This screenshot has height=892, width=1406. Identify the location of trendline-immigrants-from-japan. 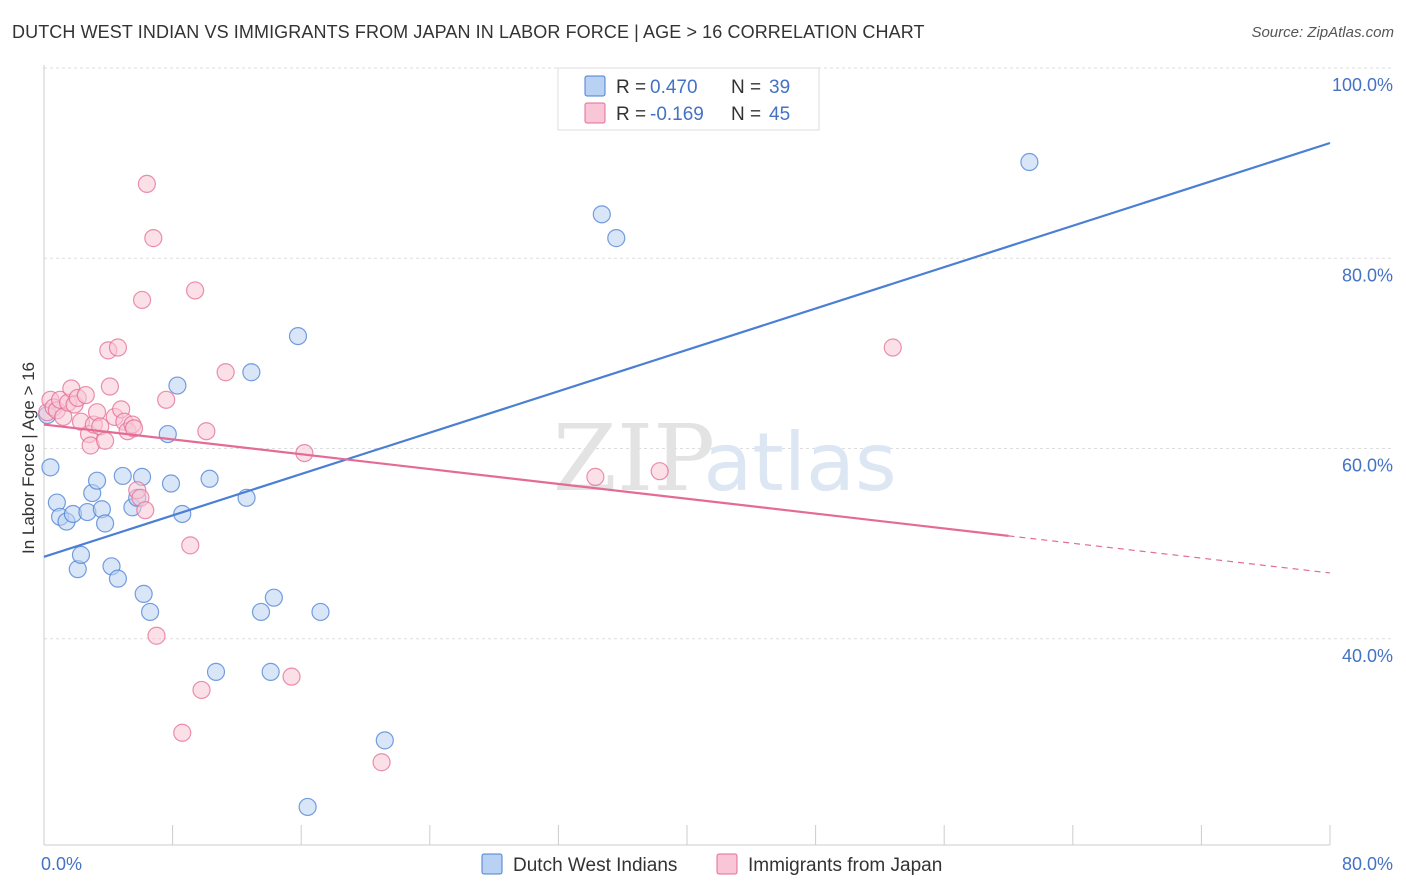
(526, 480).